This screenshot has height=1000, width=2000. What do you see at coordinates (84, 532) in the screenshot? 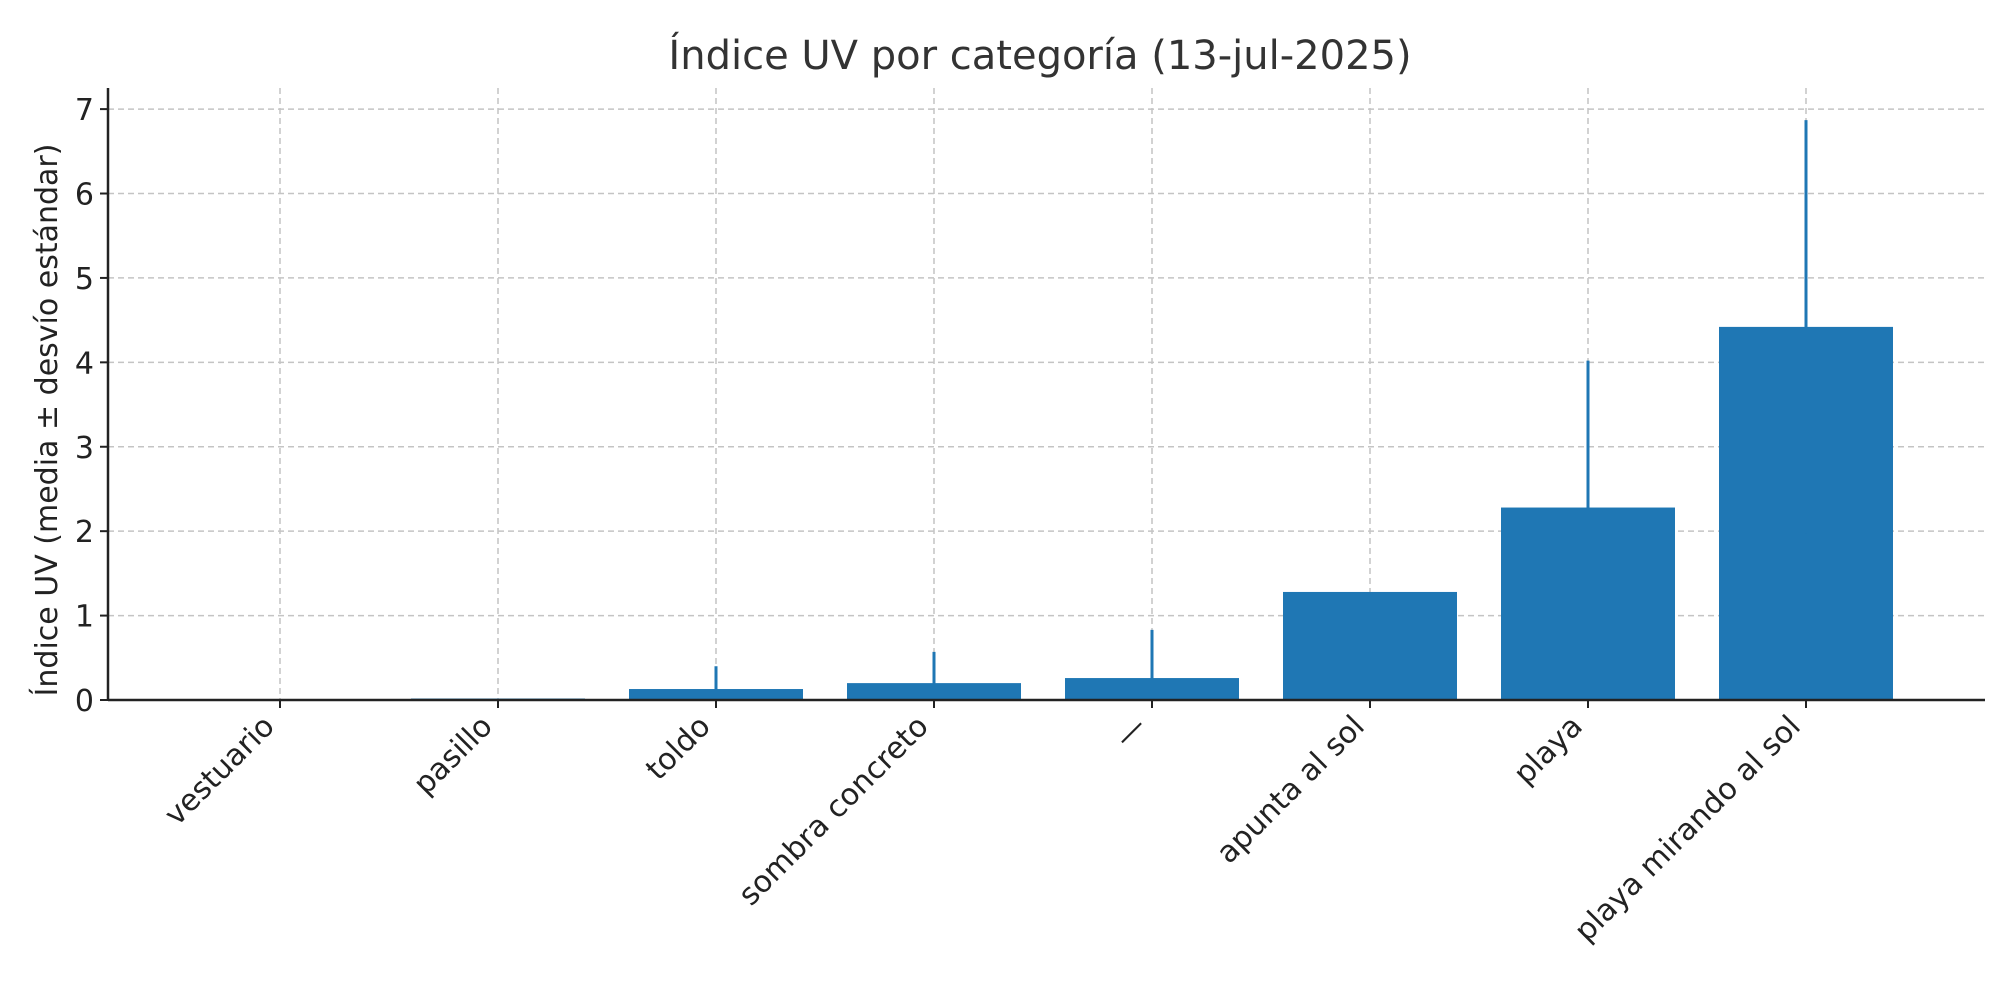
I see `y-tick-label: 2` at bounding box center [84, 532].